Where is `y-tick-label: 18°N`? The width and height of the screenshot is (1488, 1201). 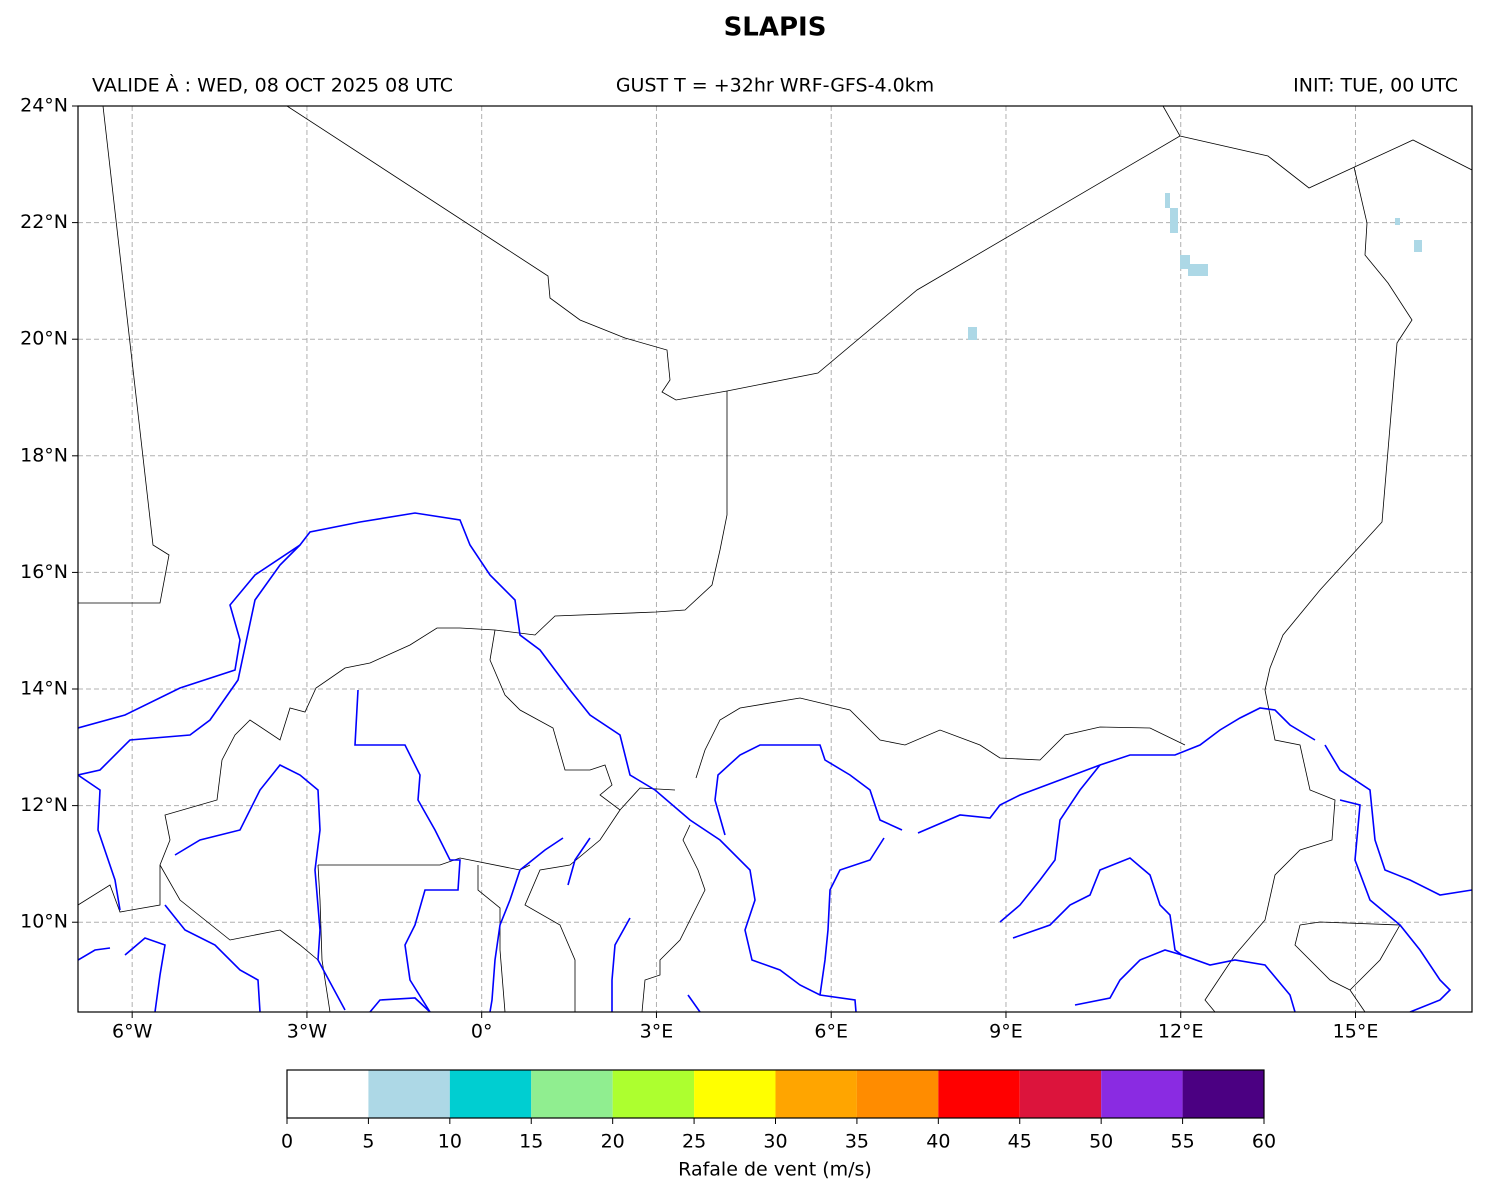 y-tick-label: 18°N is located at coordinates (44, 455).